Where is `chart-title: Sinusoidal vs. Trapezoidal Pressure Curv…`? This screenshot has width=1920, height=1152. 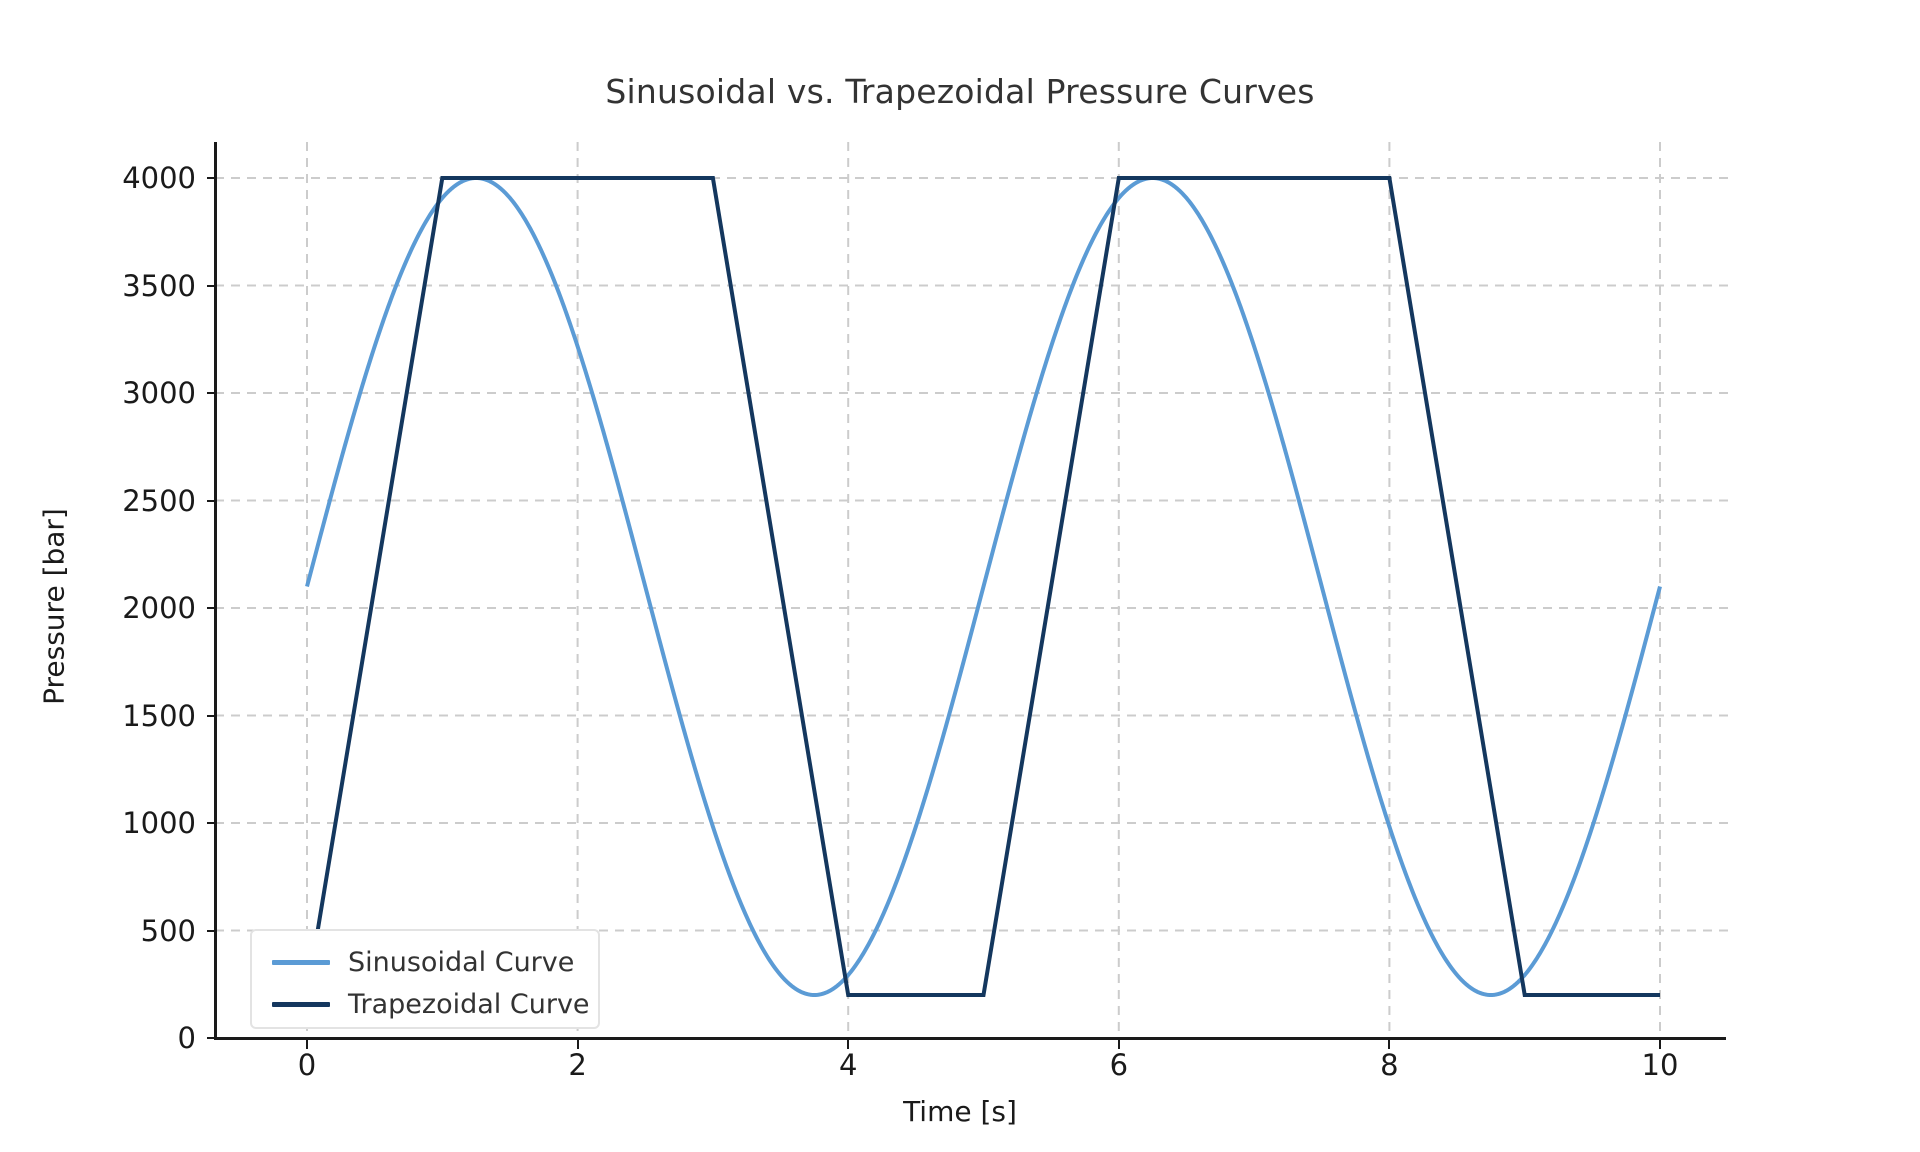 chart-title: Sinusoidal vs. Trapezoidal Pressure Curv… is located at coordinates (960, 91).